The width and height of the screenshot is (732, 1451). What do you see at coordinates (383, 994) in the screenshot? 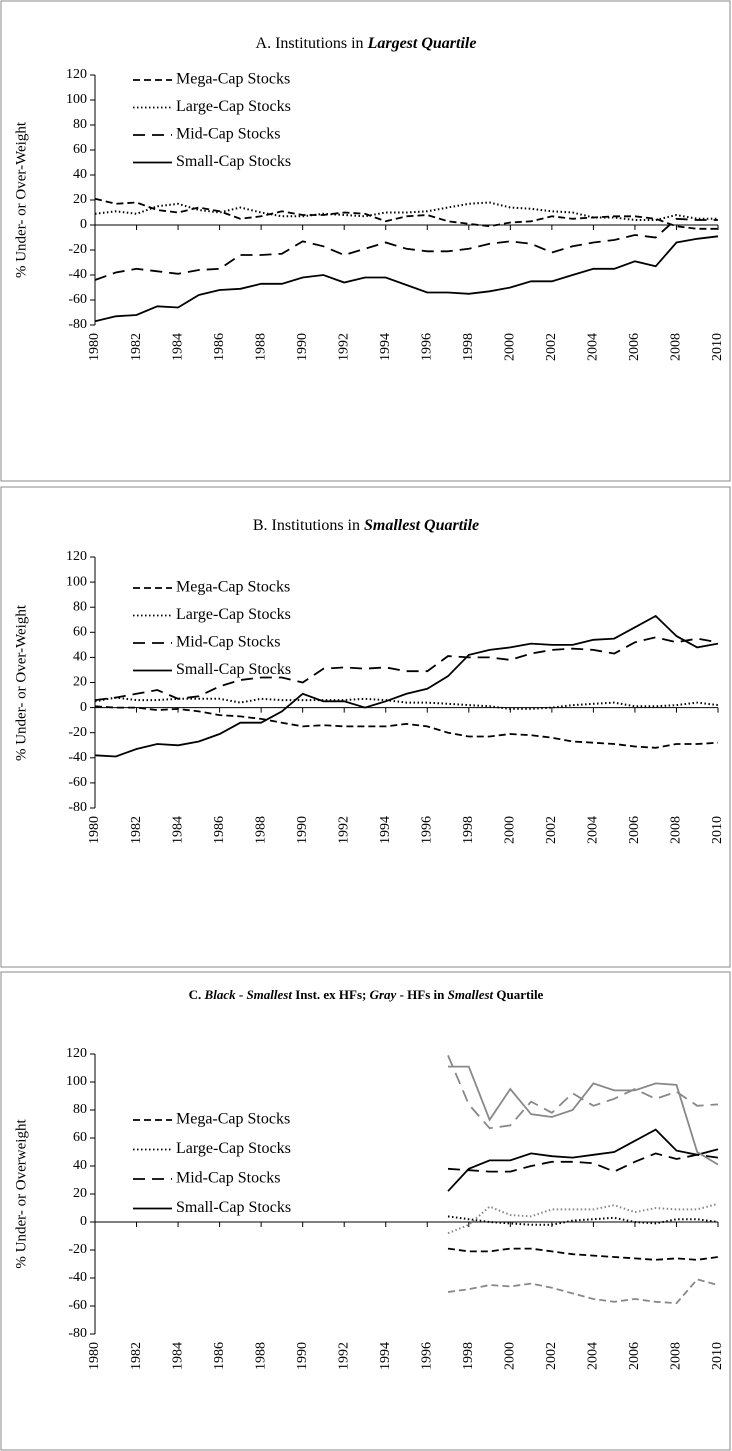
I see `title-part: Gray` at bounding box center [383, 994].